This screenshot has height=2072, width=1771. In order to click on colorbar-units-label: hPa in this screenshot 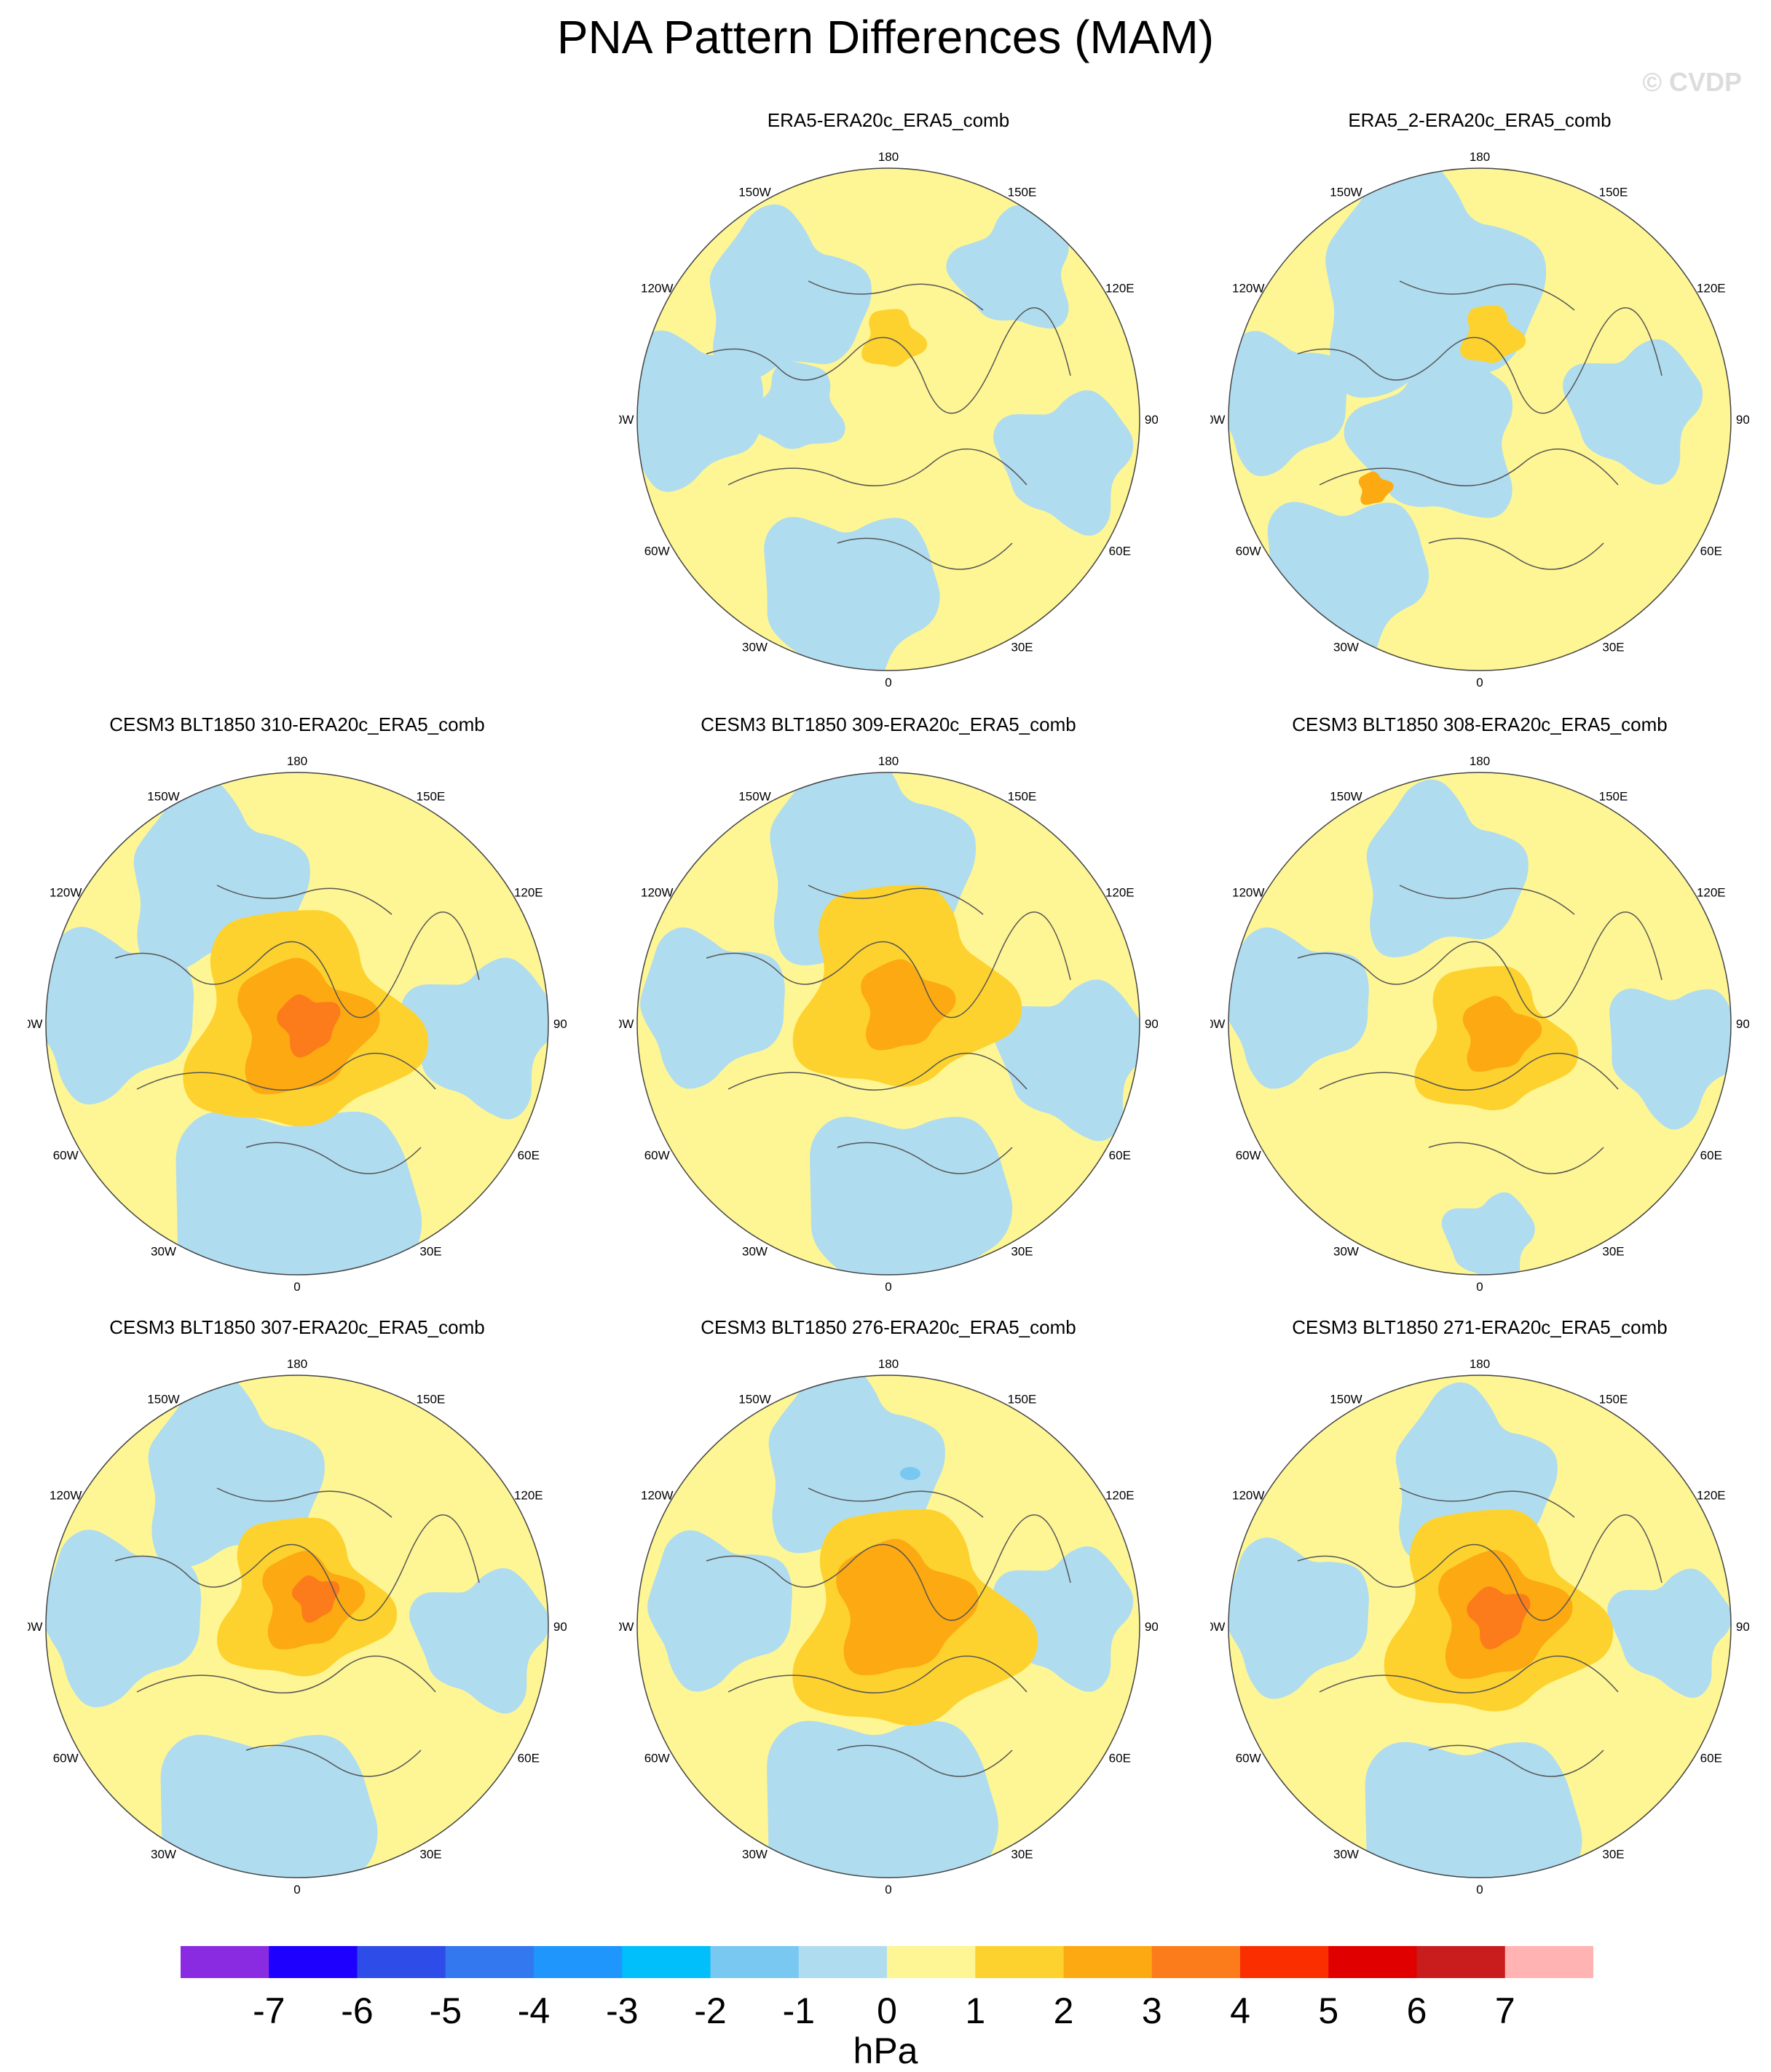, I will do `click(885, 2051)`.